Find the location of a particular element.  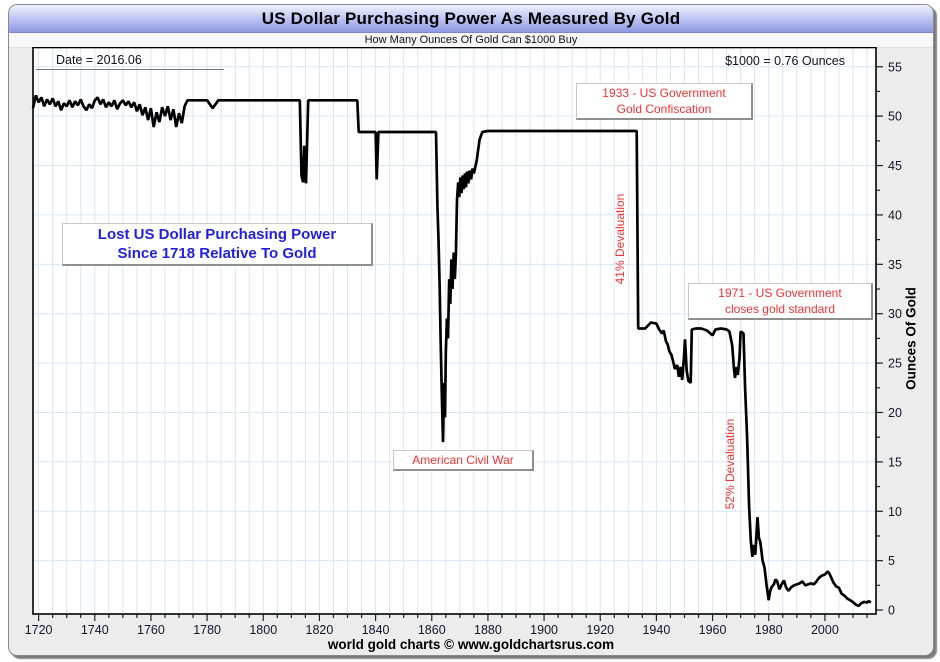

svg-text: 1980 is located at coordinates (769, 630).